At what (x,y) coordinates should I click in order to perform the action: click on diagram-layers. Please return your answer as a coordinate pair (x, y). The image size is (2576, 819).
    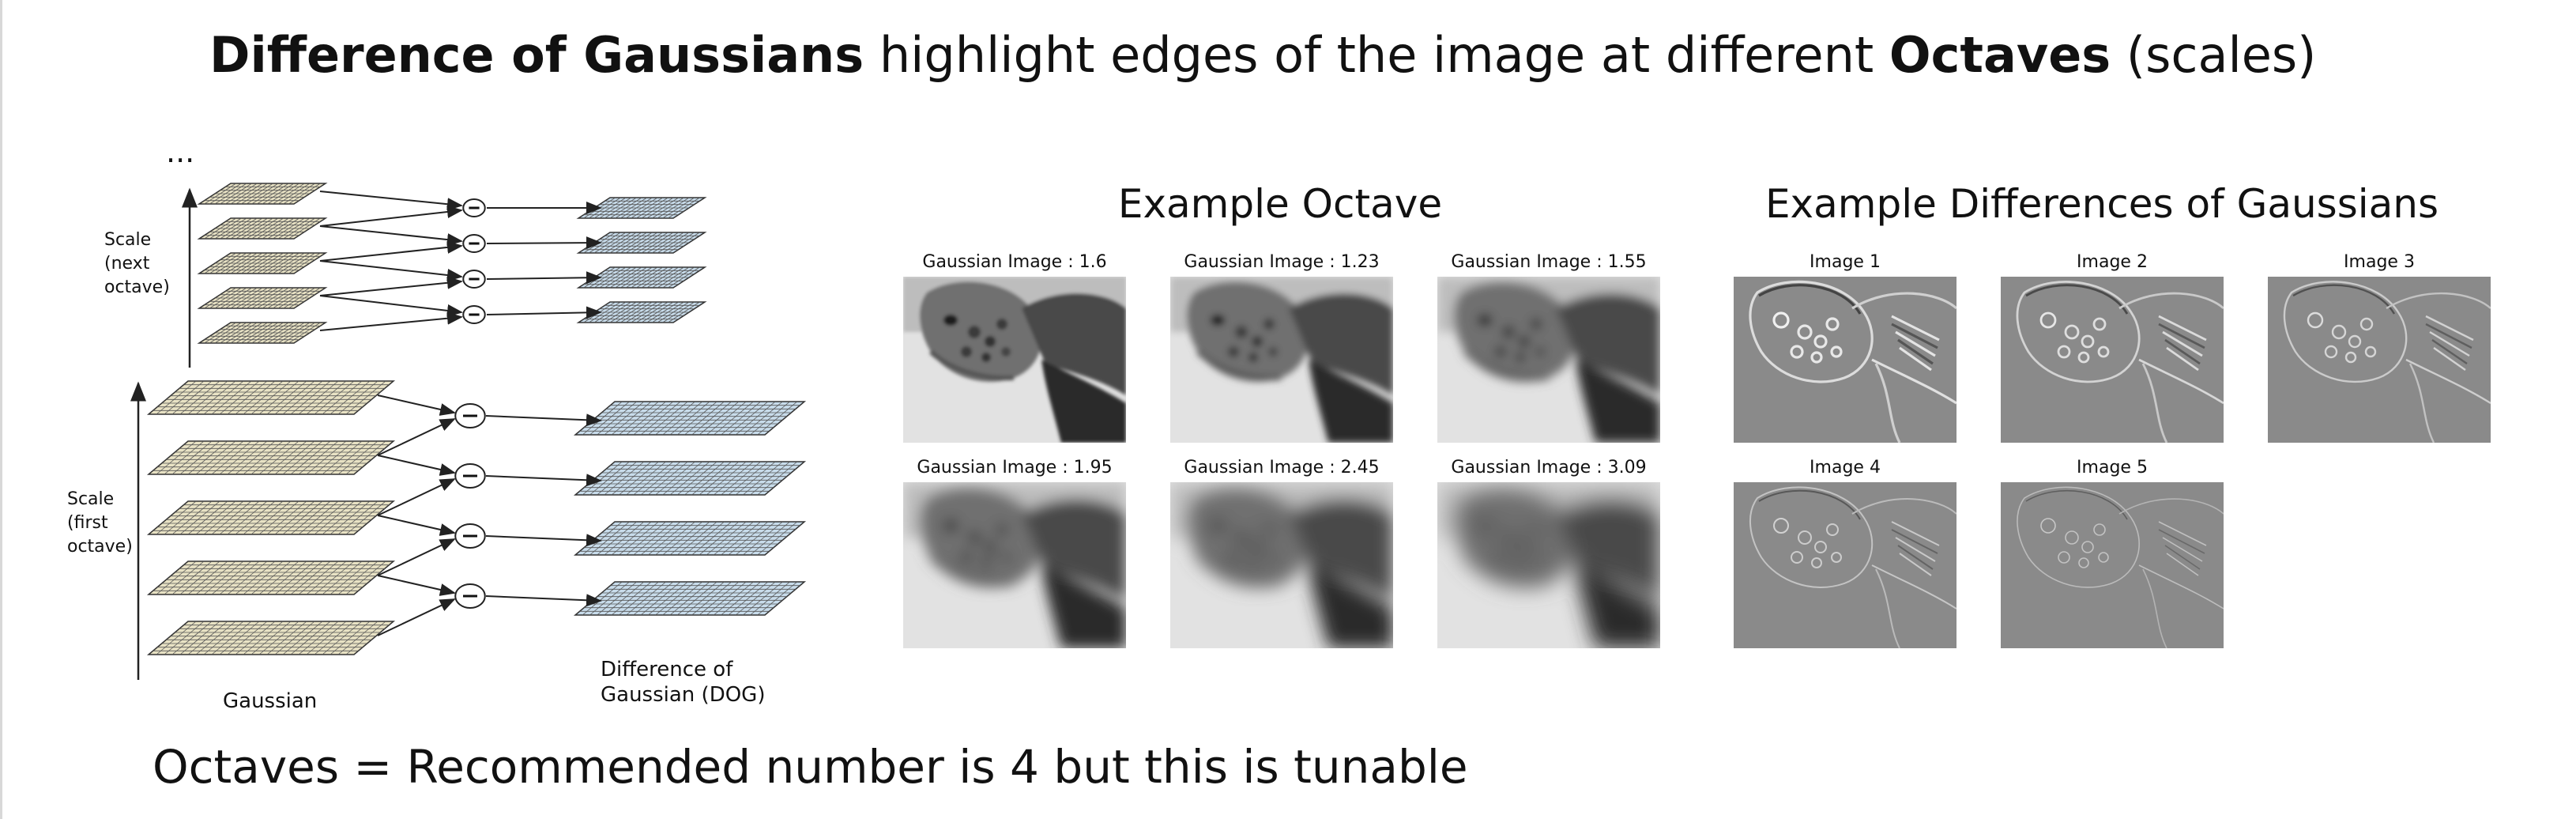
    Looking at the image, I should click on (476, 419).